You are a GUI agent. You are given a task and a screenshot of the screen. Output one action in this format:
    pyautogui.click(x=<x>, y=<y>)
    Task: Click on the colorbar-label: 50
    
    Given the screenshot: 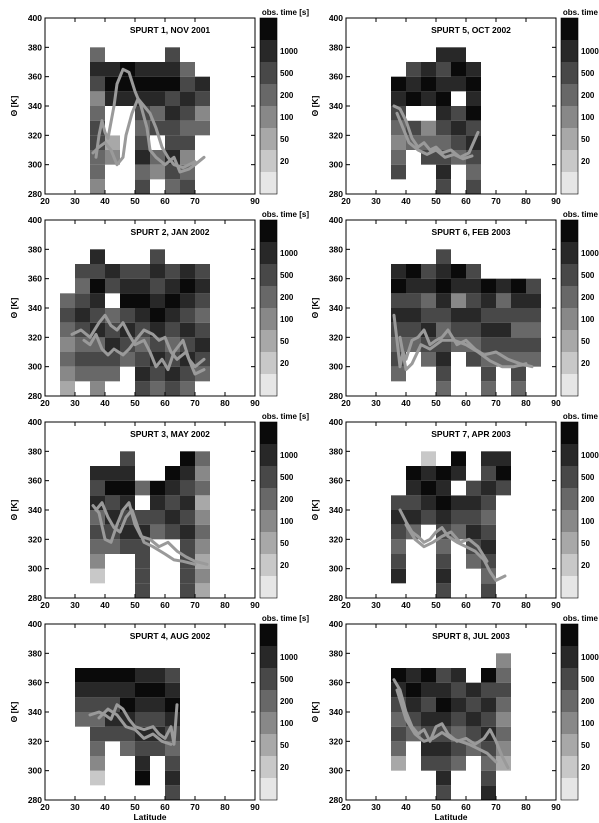 What is the action you would take?
    pyautogui.click(x=585, y=341)
    